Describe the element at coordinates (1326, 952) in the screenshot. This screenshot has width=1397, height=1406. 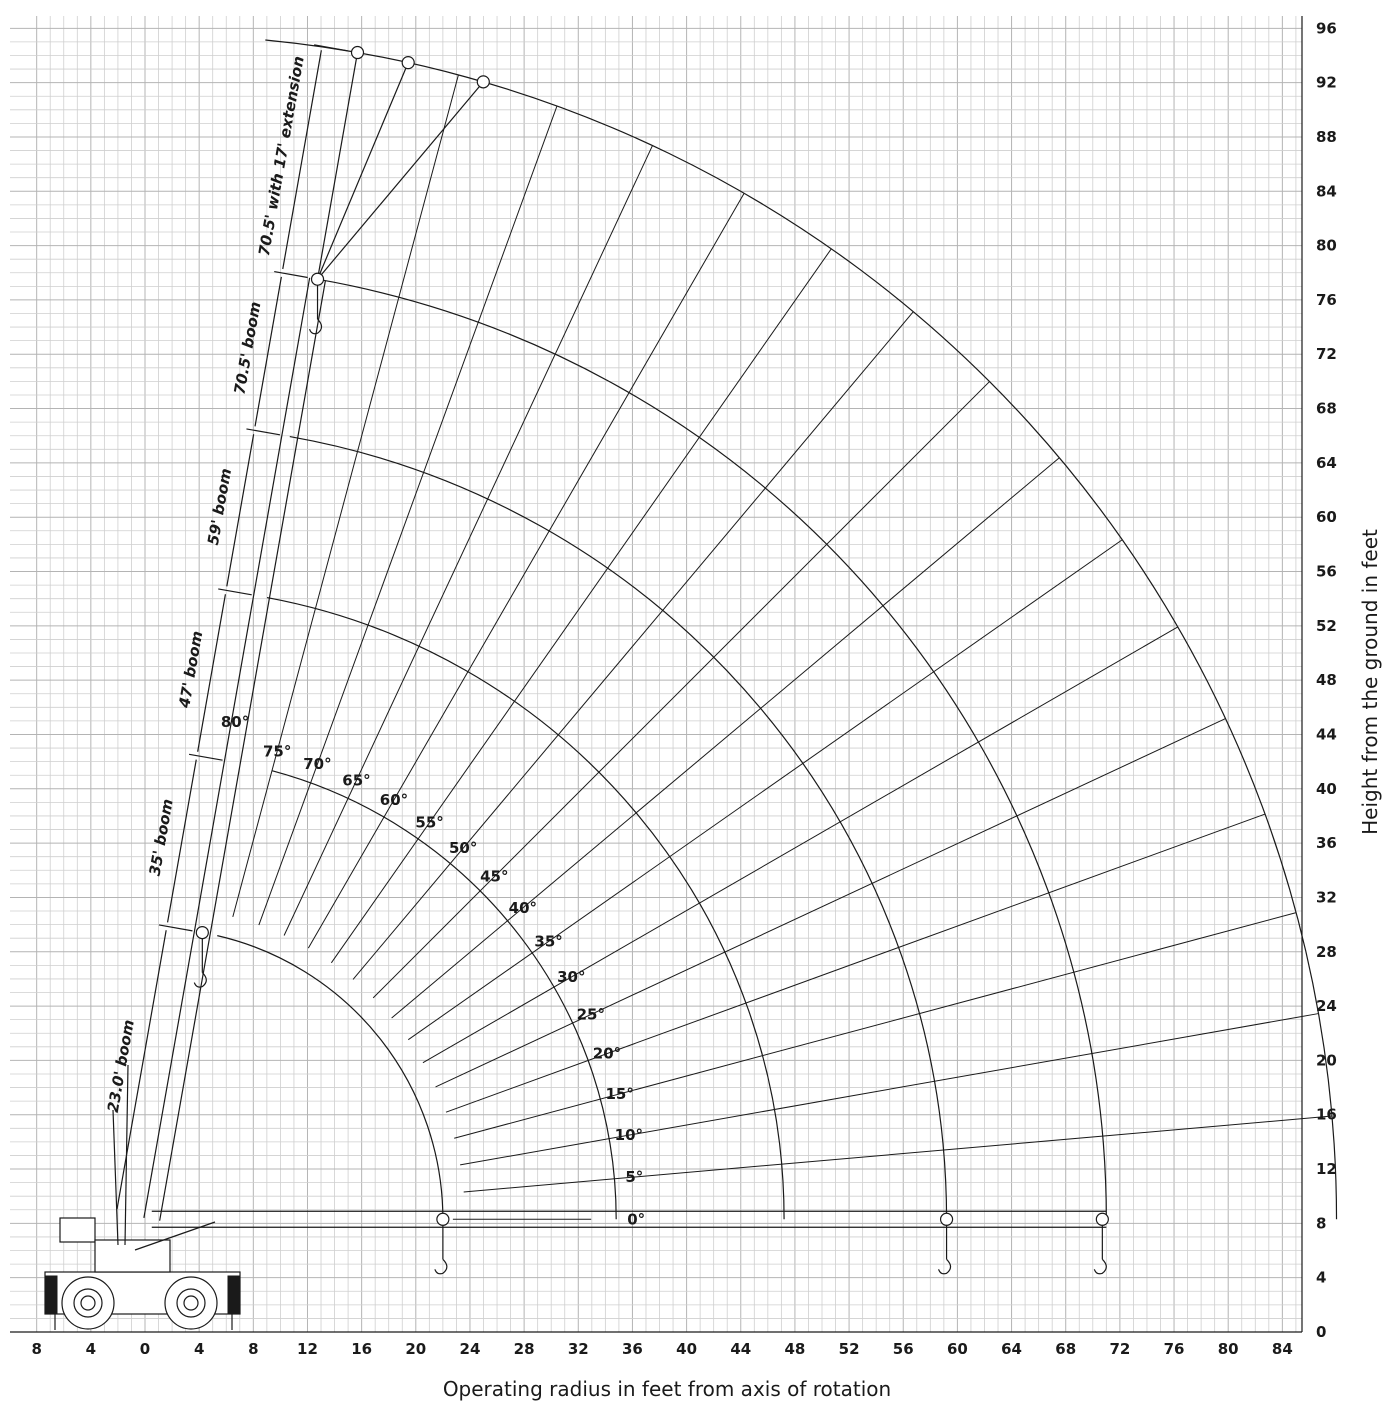
I see `y-tick-label: 28` at that location.